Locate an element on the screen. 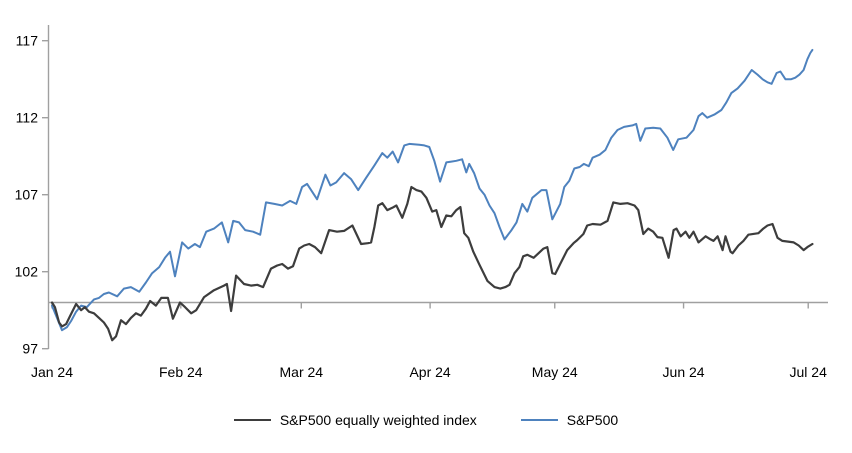 Image resolution: width=852 pixels, height=453 pixels. y-tick-label: 107 is located at coordinates (27, 195).